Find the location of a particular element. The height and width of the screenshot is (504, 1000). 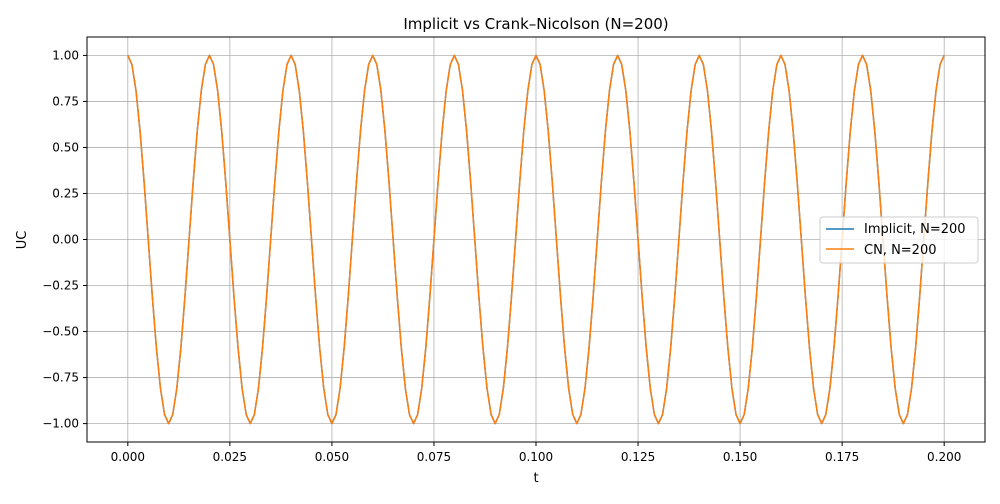

y-tick-label: 0.75 is located at coordinates (65, 101).